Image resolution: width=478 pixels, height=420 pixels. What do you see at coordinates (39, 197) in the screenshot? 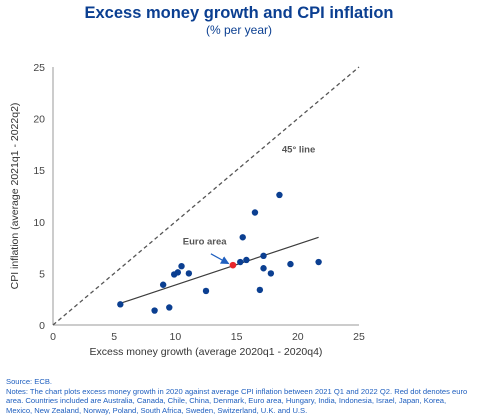
I see `y-tick-labels: 0 5 10 15 20 25` at bounding box center [39, 197].